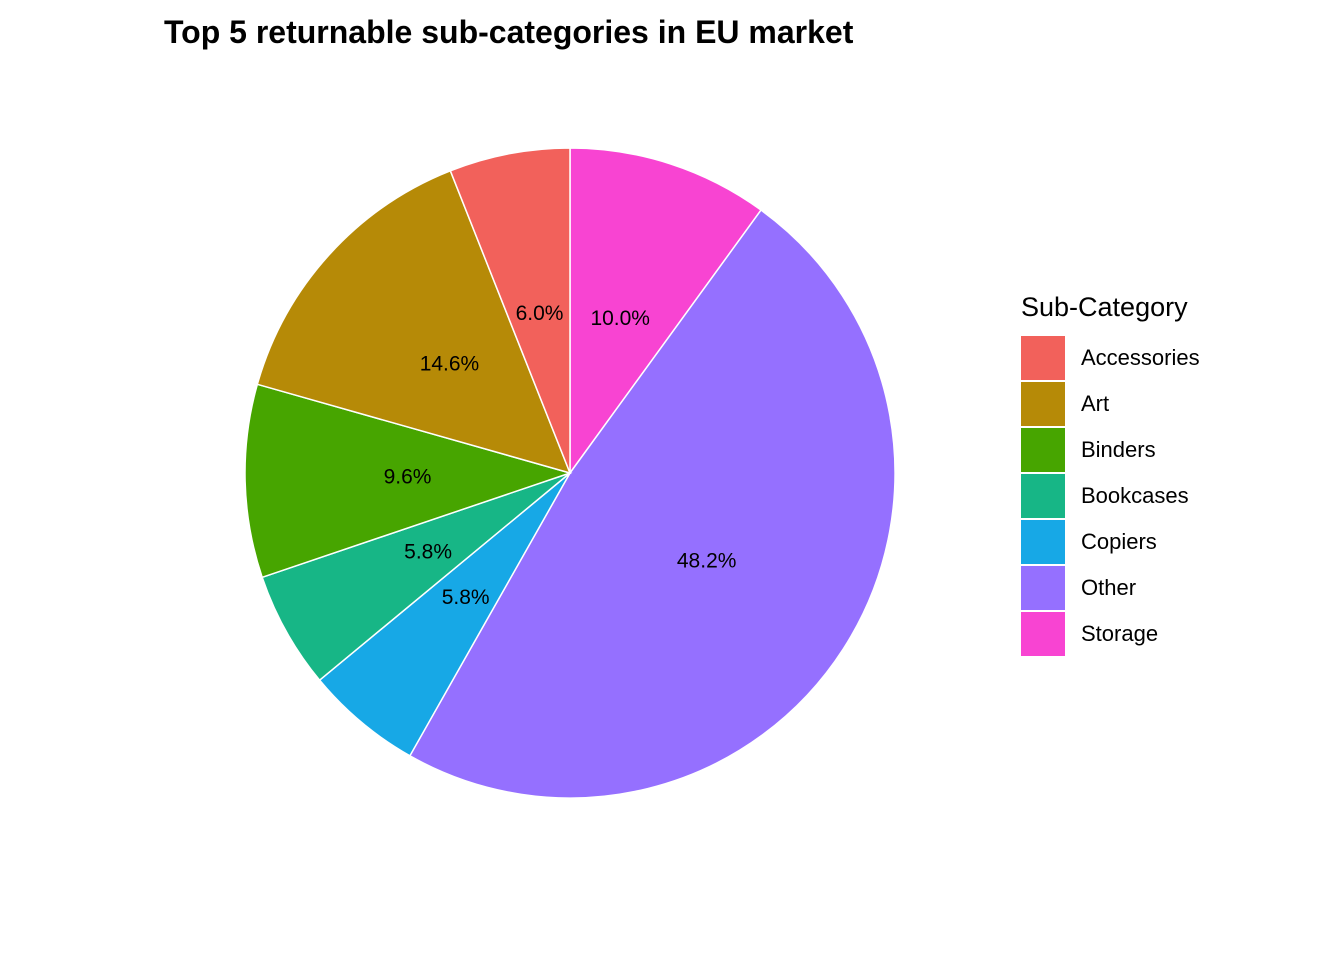 The image size is (1344, 960). I want to click on slice-label-storage: 10.0%, so click(620, 318).